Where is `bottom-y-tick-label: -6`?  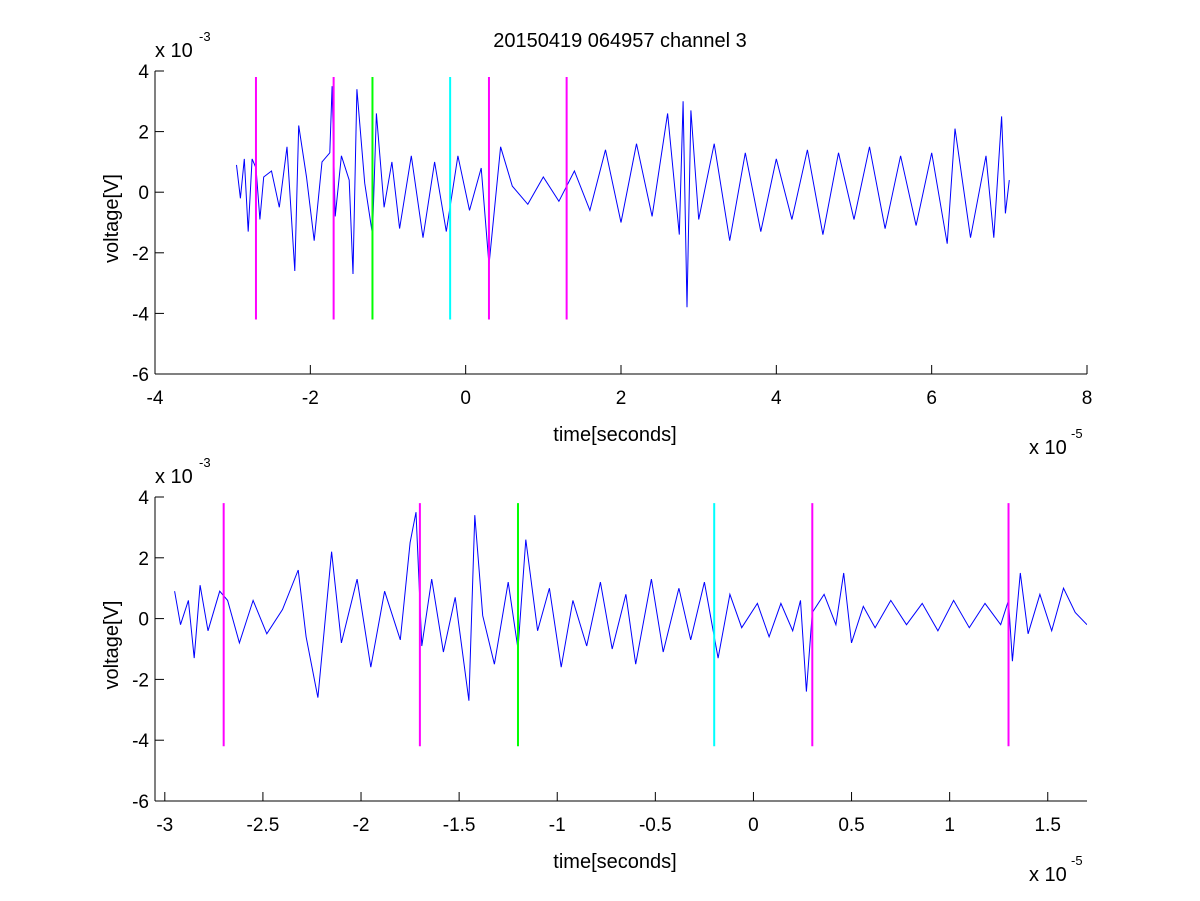
bottom-y-tick-label: -6 is located at coordinates (140, 802).